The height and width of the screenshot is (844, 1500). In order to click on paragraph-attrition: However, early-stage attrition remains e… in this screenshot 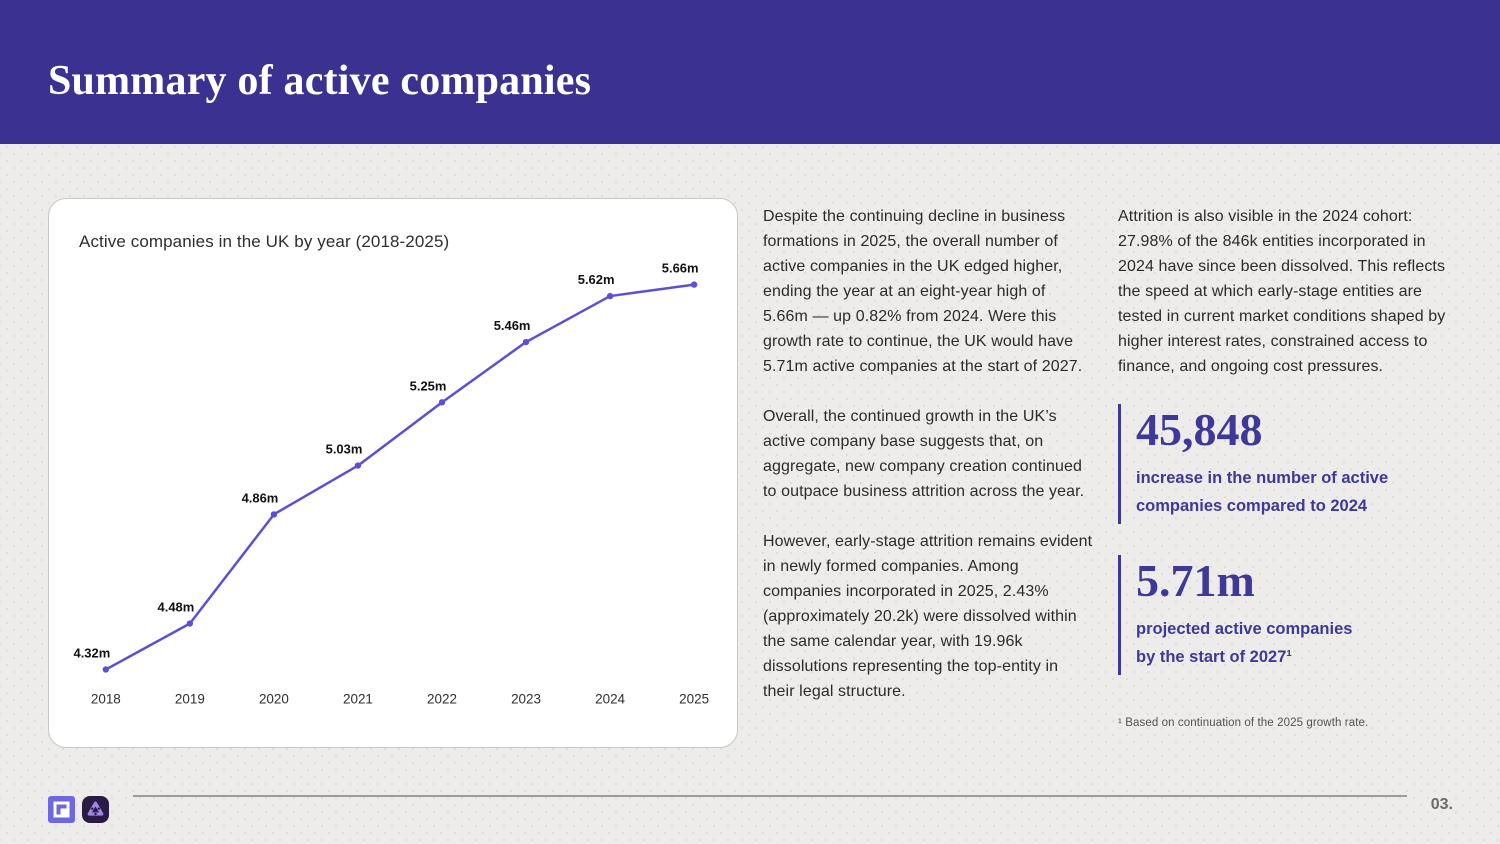, I will do `click(928, 616)`.